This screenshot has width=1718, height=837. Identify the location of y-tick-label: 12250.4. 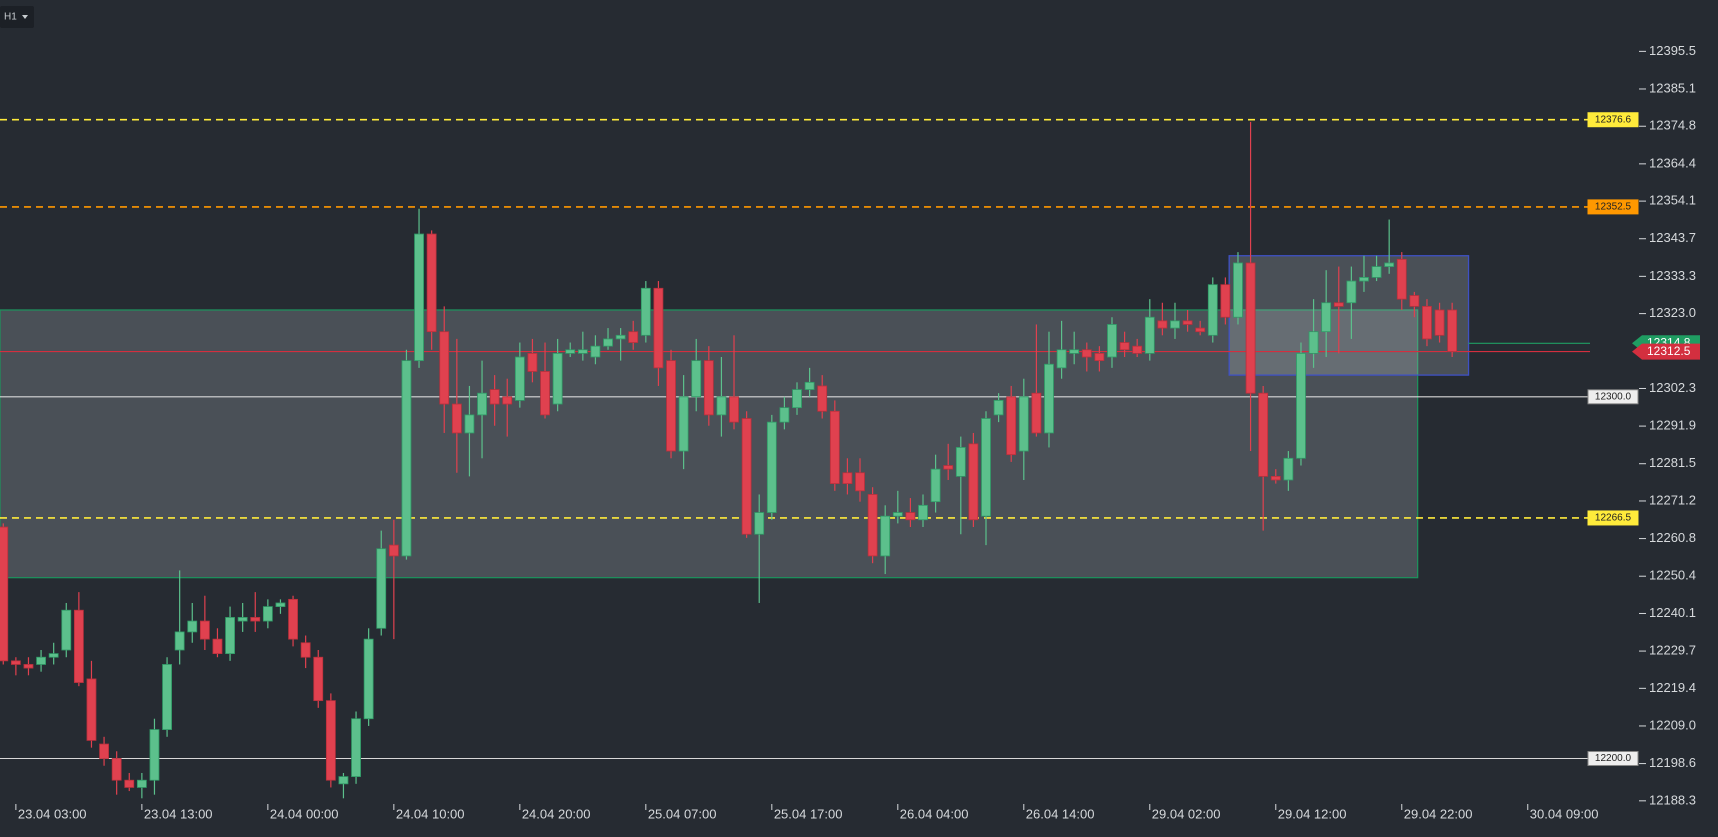
(1672, 575).